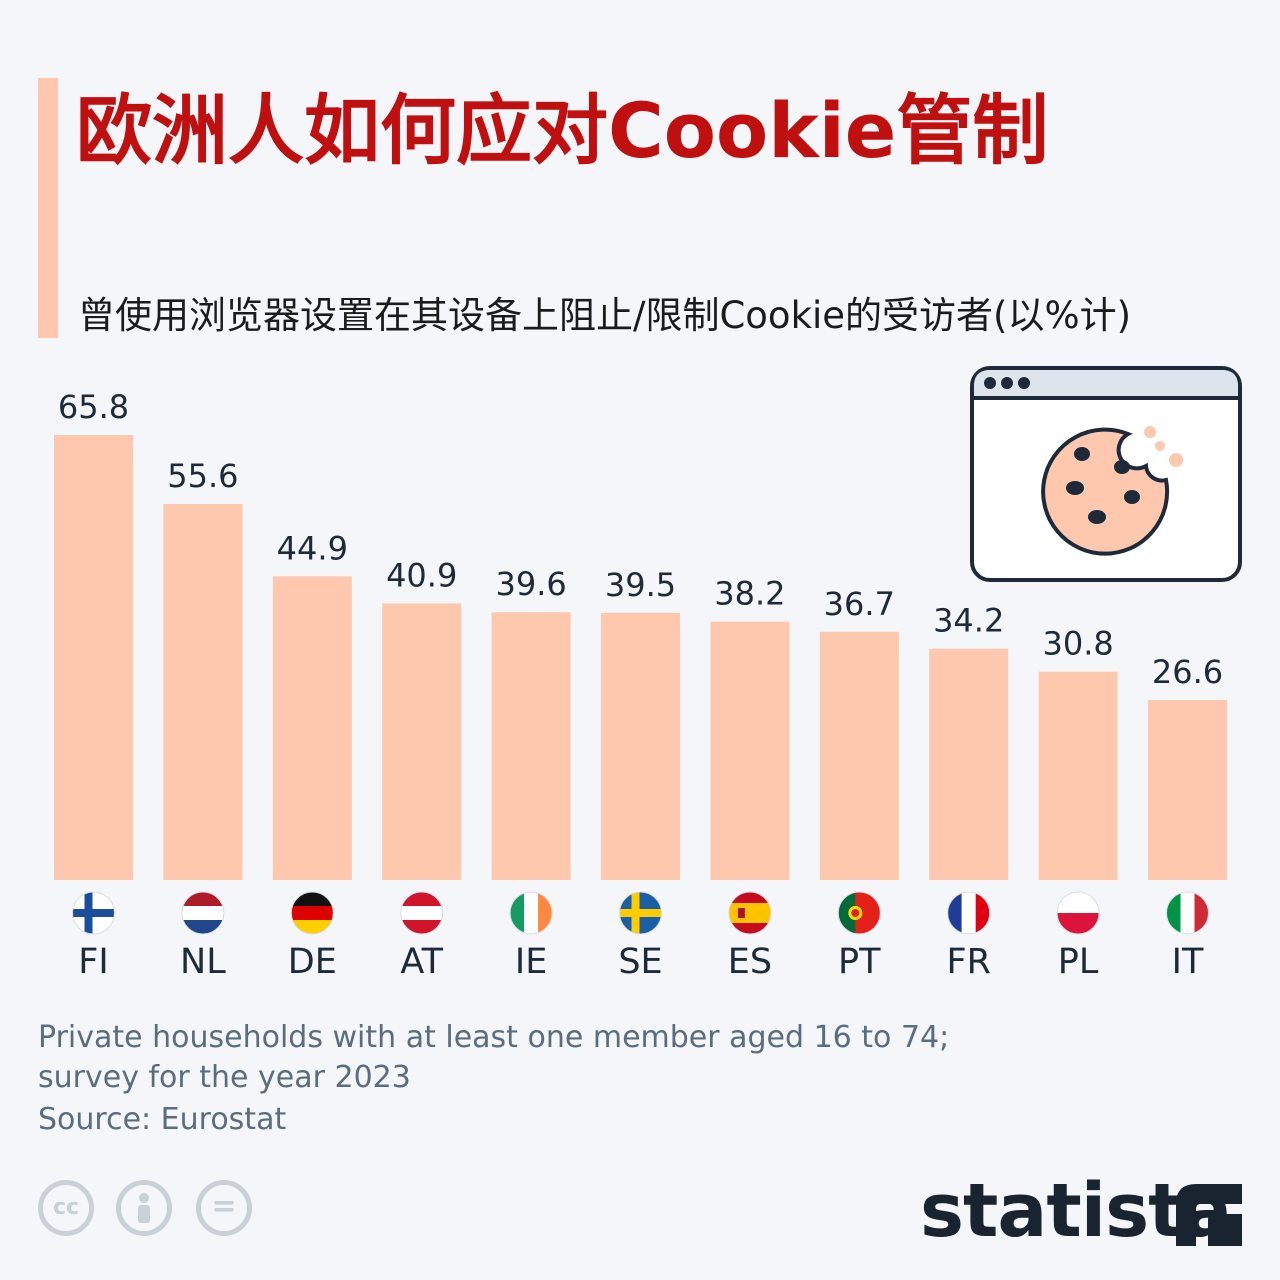  I want to click on data-label: 34.2, so click(968, 621).